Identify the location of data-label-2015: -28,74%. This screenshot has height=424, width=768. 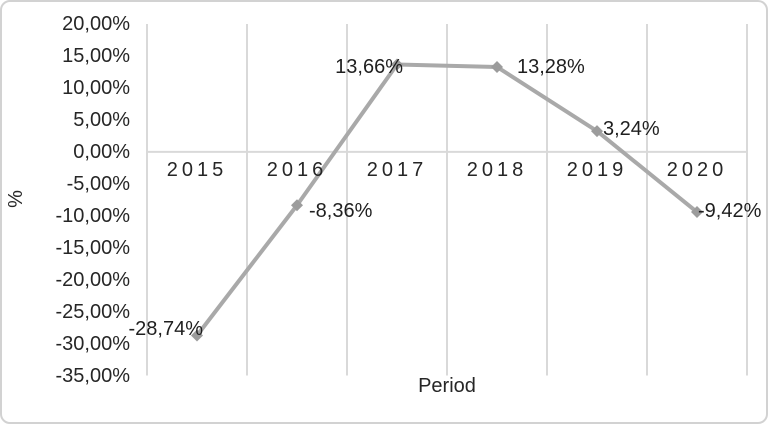
(166, 329).